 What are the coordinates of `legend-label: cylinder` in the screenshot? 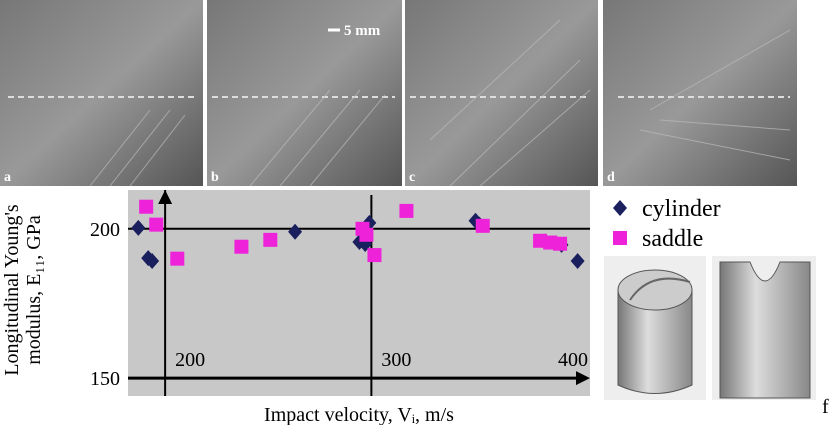 It's located at (681, 209).